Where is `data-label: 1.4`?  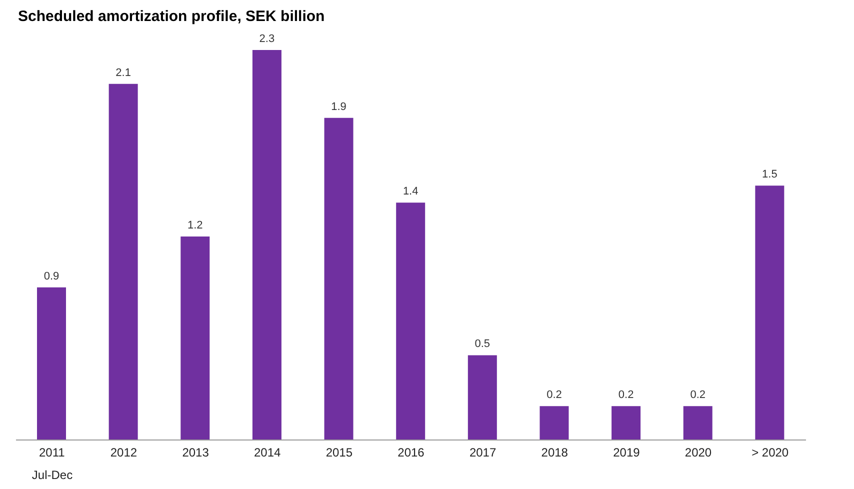
data-label: 1.4 is located at coordinates (410, 192).